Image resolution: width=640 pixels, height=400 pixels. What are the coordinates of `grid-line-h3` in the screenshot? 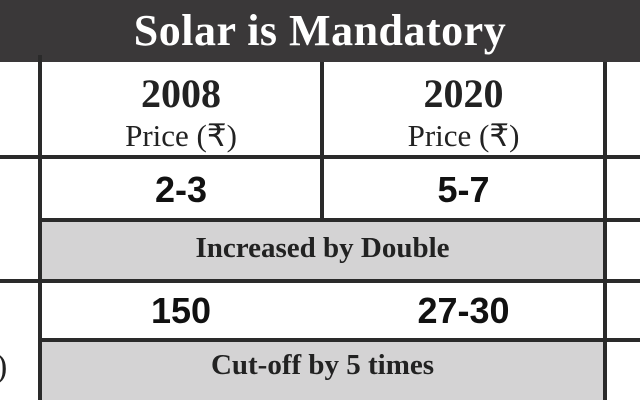 It's located at (320, 281).